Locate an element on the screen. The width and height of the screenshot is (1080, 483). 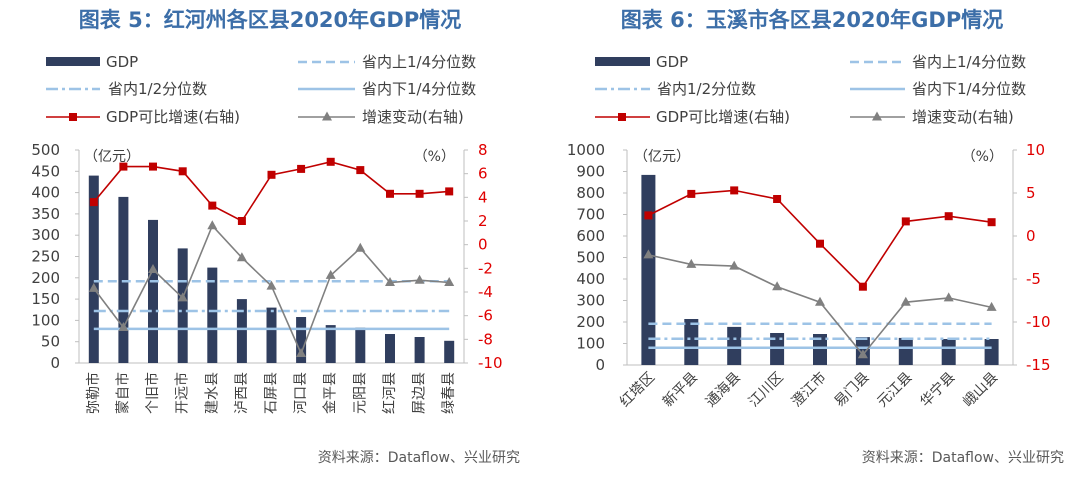
left-tick-label: 450 is located at coordinates (45, 171).